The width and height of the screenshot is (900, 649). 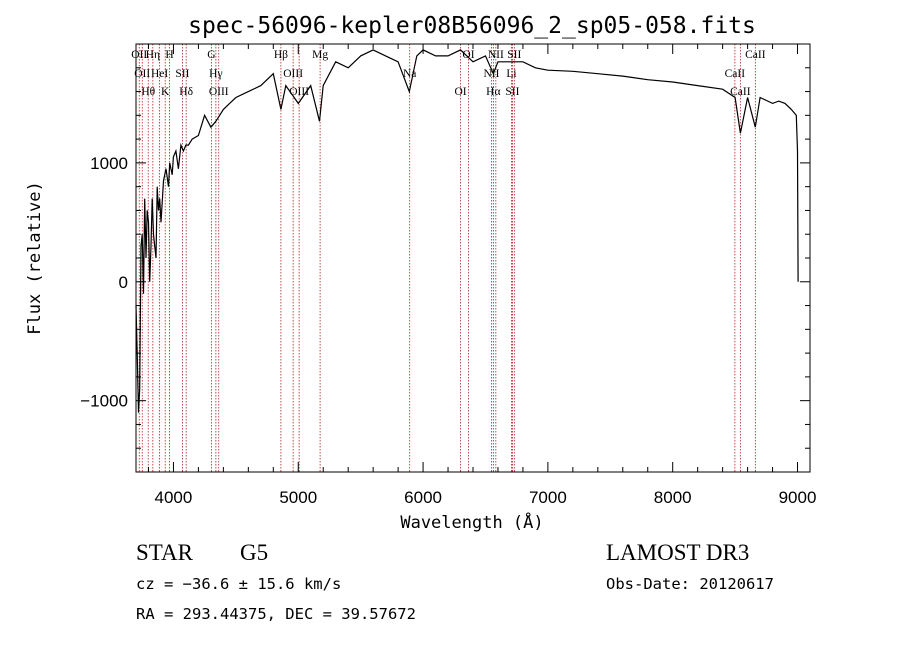 What do you see at coordinates (148, 92) in the screenshot?
I see `spectral-line-label: Hθ` at bounding box center [148, 92].